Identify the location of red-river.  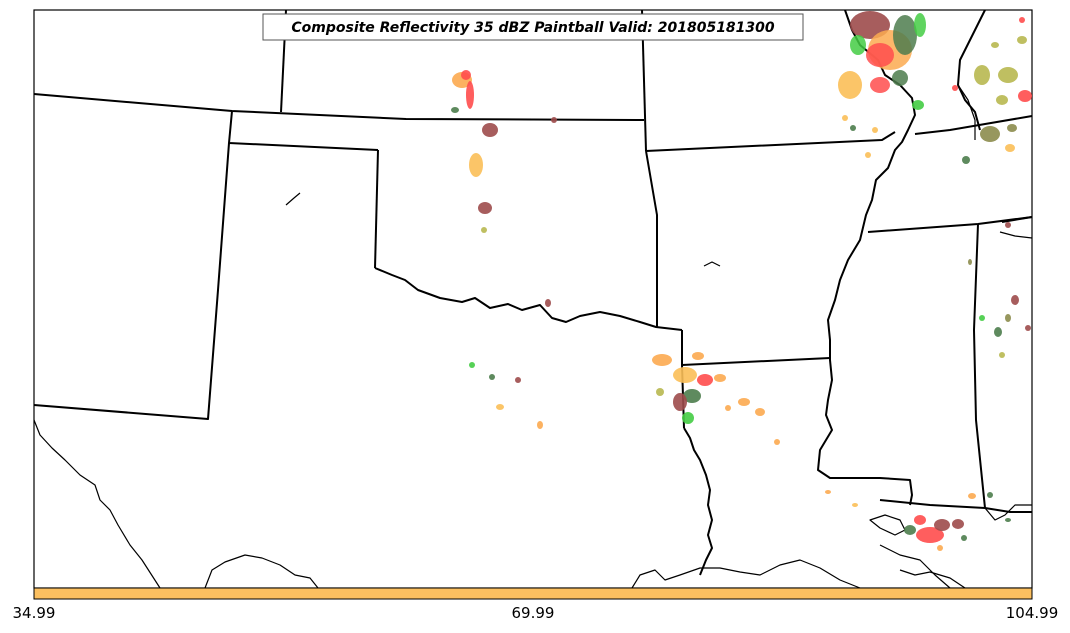
(528, 299).